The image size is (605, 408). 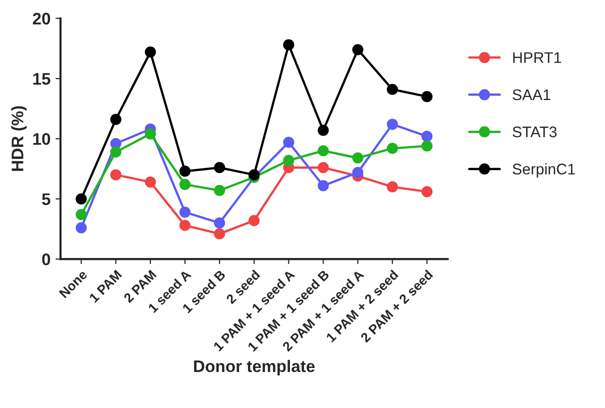 What do you see at coordinates (41, 139) in the screenshot?
I see `y-tick-label: 10` at bounding box center [41, 139].